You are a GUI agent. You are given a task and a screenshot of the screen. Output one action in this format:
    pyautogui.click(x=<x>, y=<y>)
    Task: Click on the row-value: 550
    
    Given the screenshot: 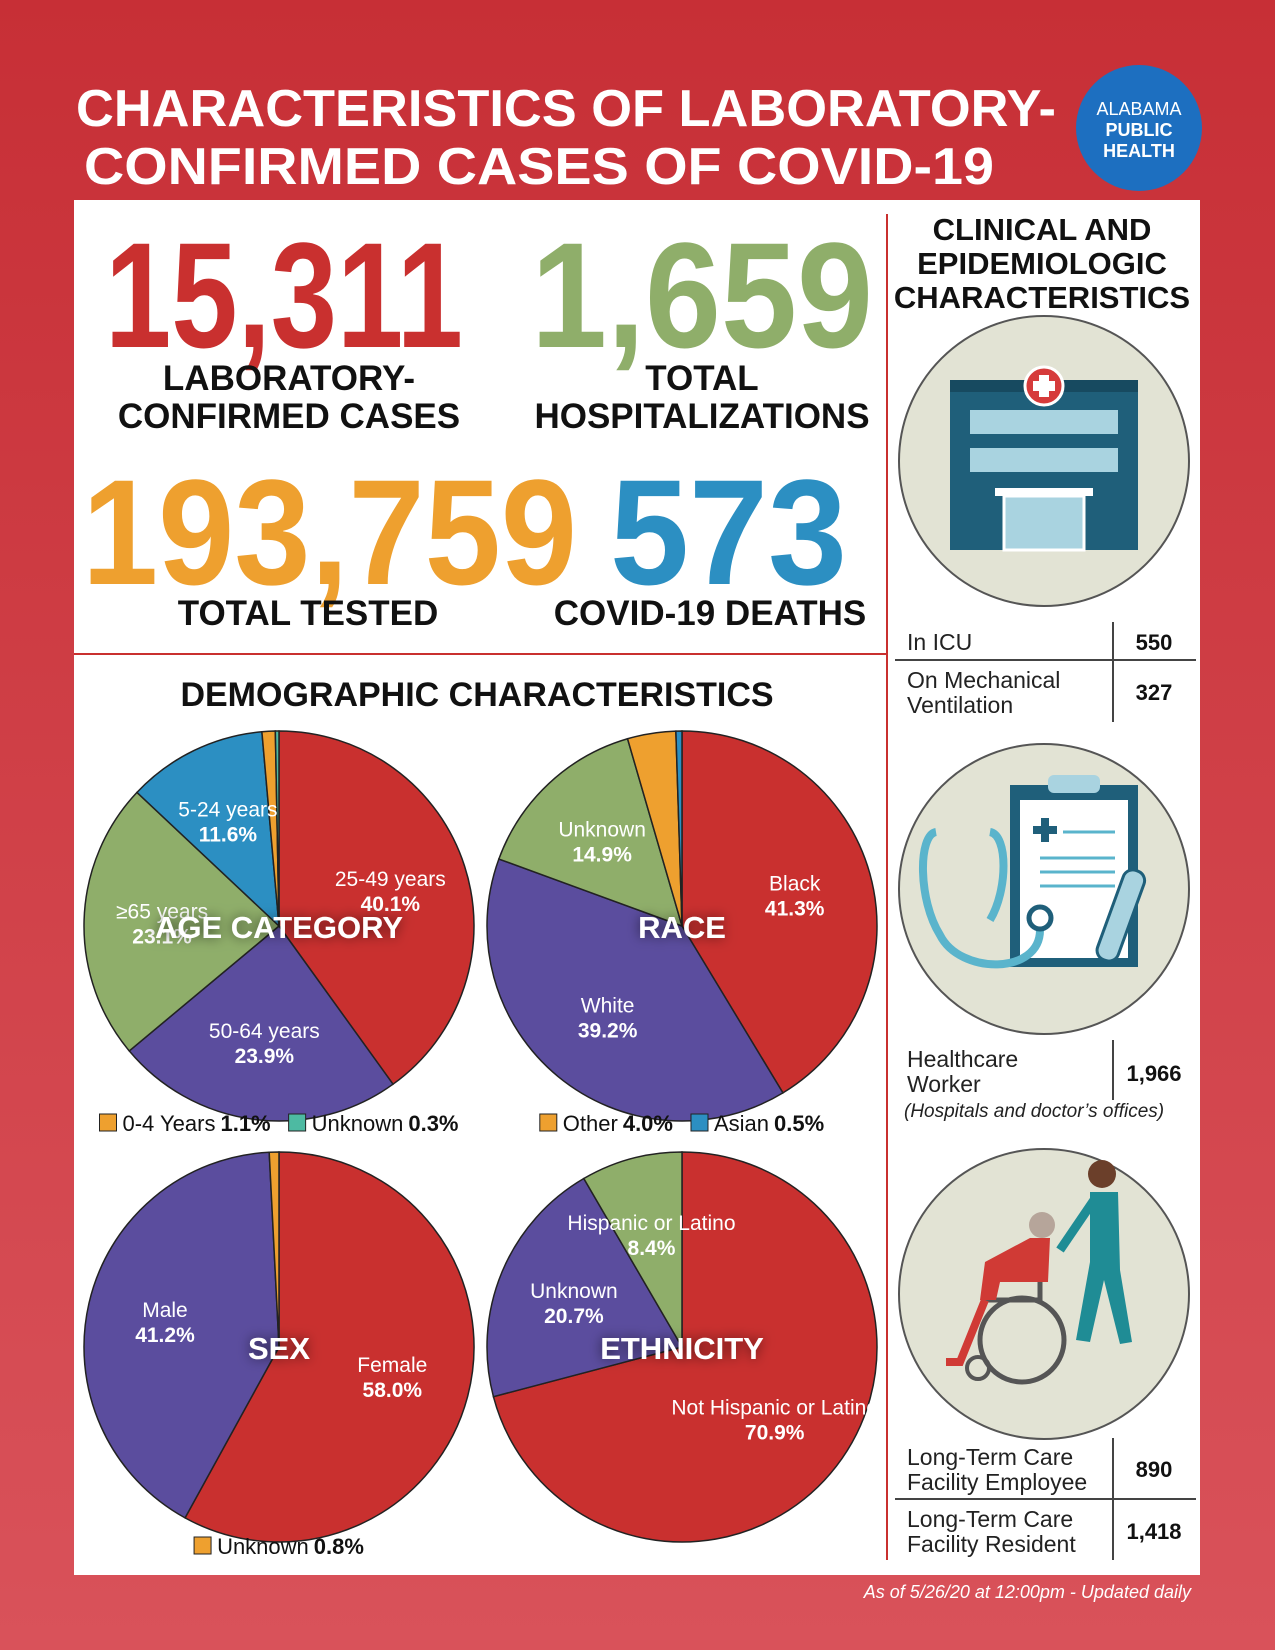 What is the action you would take?
    pyautogui.click(x=1154, y=642)
    